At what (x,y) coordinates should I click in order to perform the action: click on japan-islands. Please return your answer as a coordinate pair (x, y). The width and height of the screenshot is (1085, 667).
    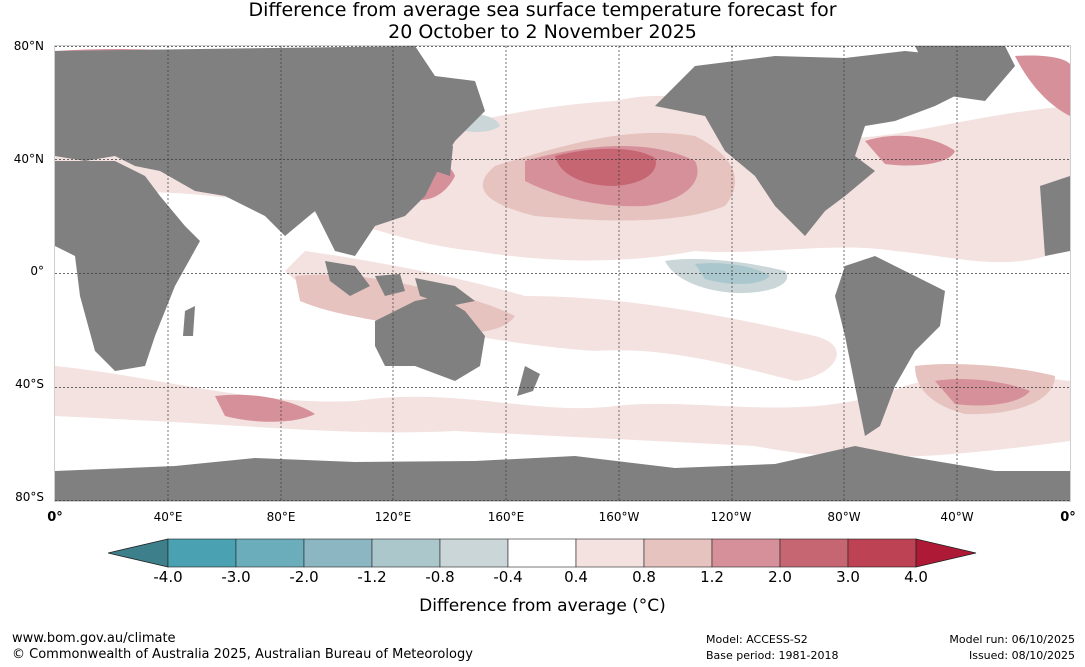
    Looking at the image, I should click on (444, 158).